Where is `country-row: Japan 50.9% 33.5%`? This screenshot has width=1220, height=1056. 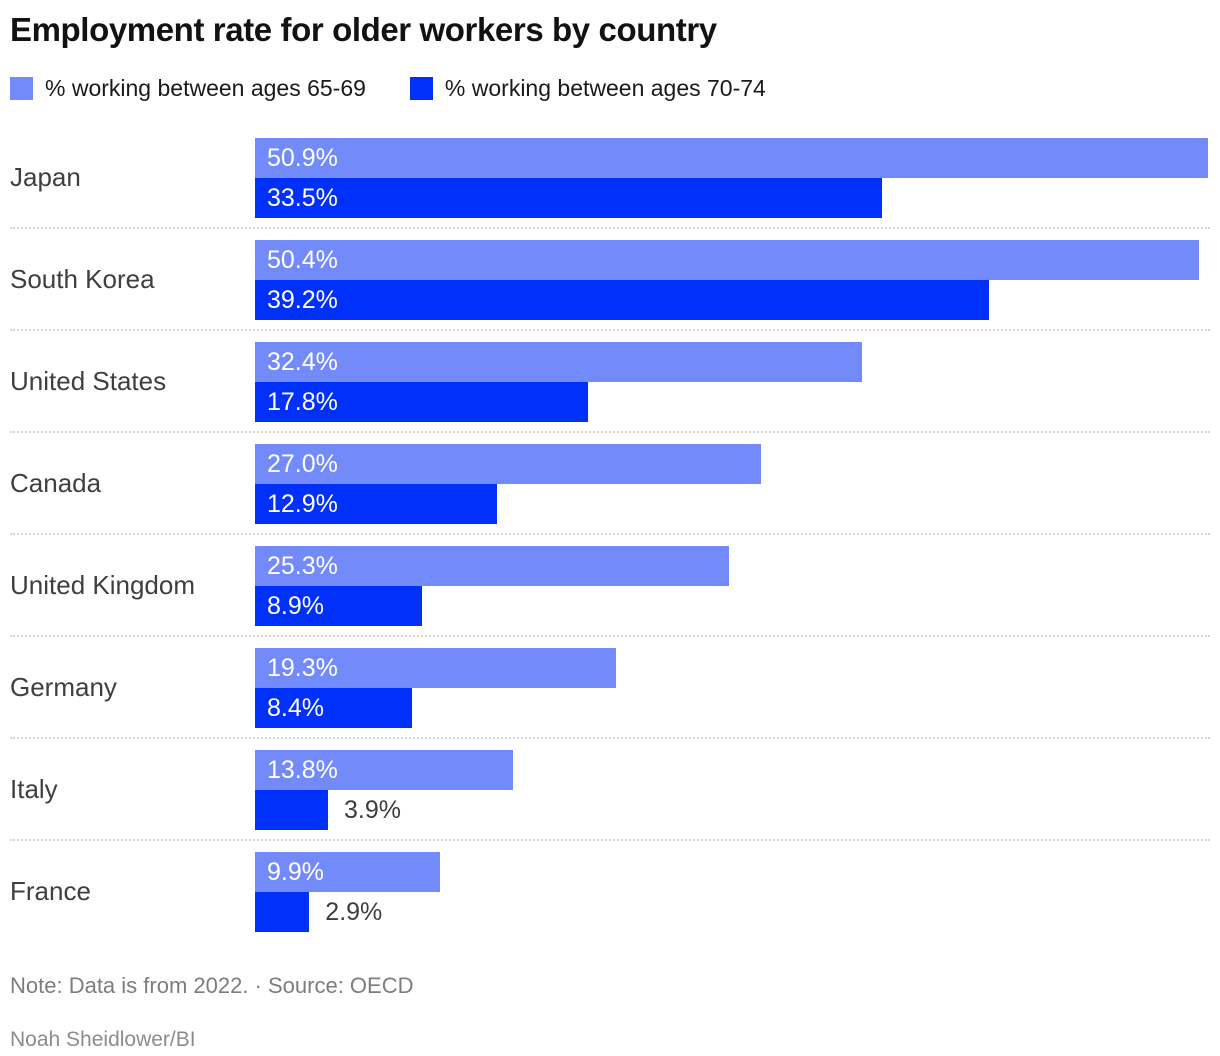
country-row: Japan 50.9% 33.5% is located at coordinates (610, 178).